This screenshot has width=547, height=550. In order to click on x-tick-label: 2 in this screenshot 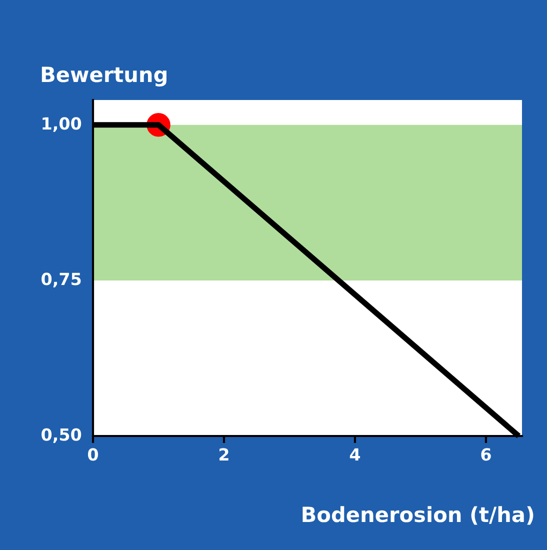, I will do `click(224, 454)`.